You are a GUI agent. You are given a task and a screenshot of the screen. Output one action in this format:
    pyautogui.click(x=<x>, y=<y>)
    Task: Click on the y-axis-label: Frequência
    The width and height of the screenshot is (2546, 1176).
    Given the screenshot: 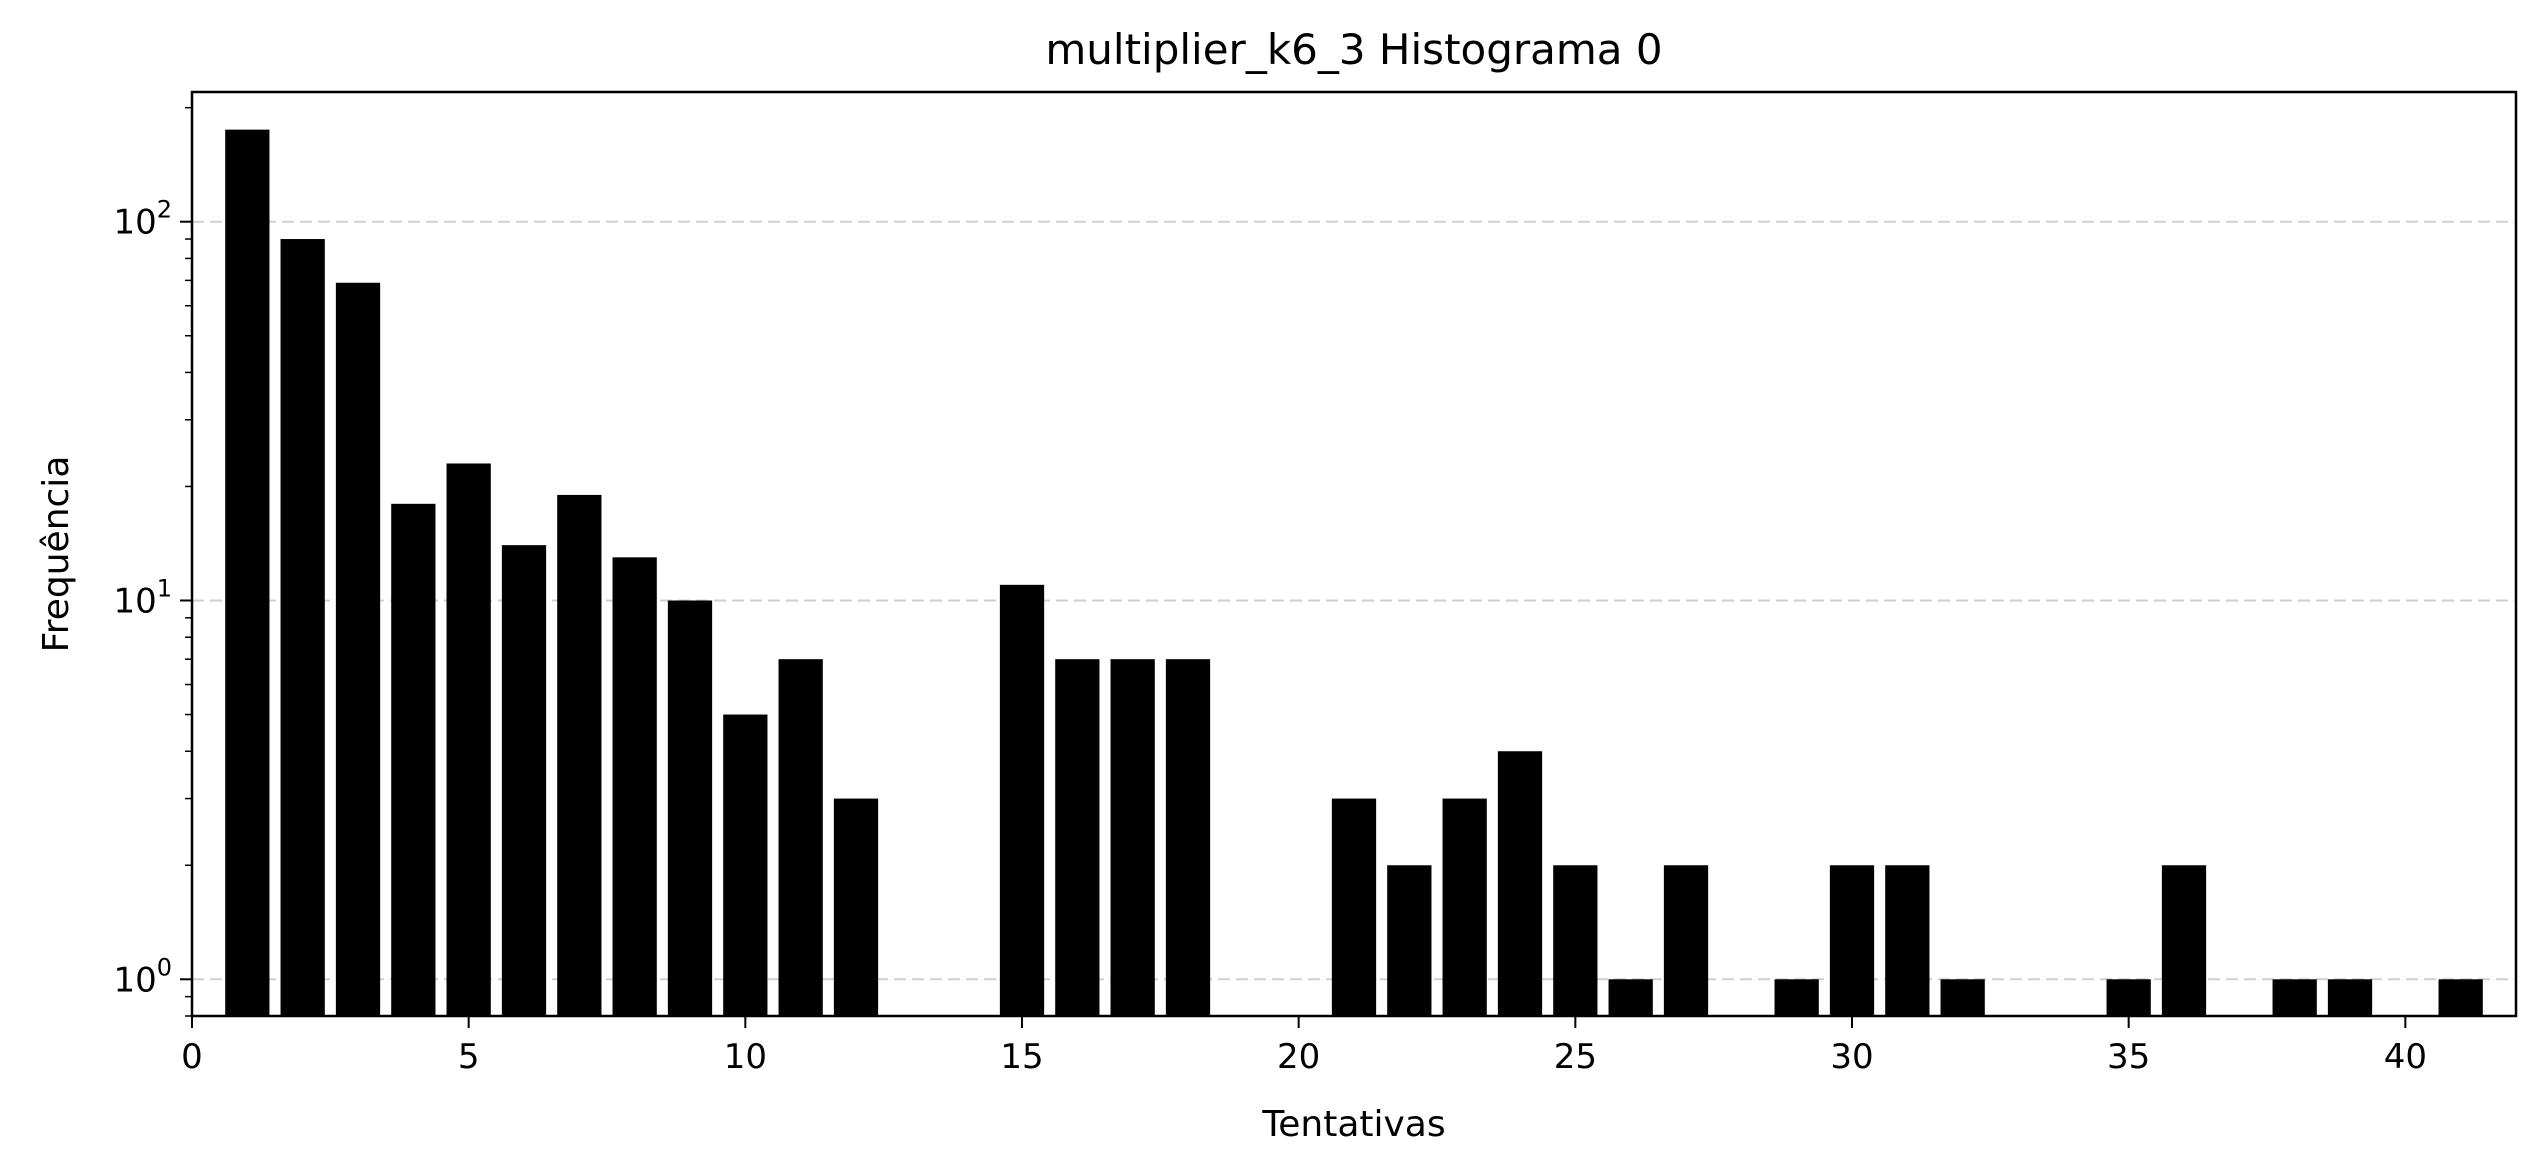 What is the action you would take?
    pyautogui.click(x=56, y=554)
    